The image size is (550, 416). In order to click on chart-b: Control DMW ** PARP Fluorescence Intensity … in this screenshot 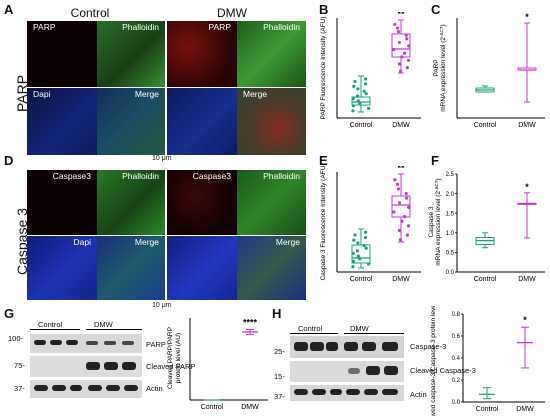, I will do `click(370, 70)`.